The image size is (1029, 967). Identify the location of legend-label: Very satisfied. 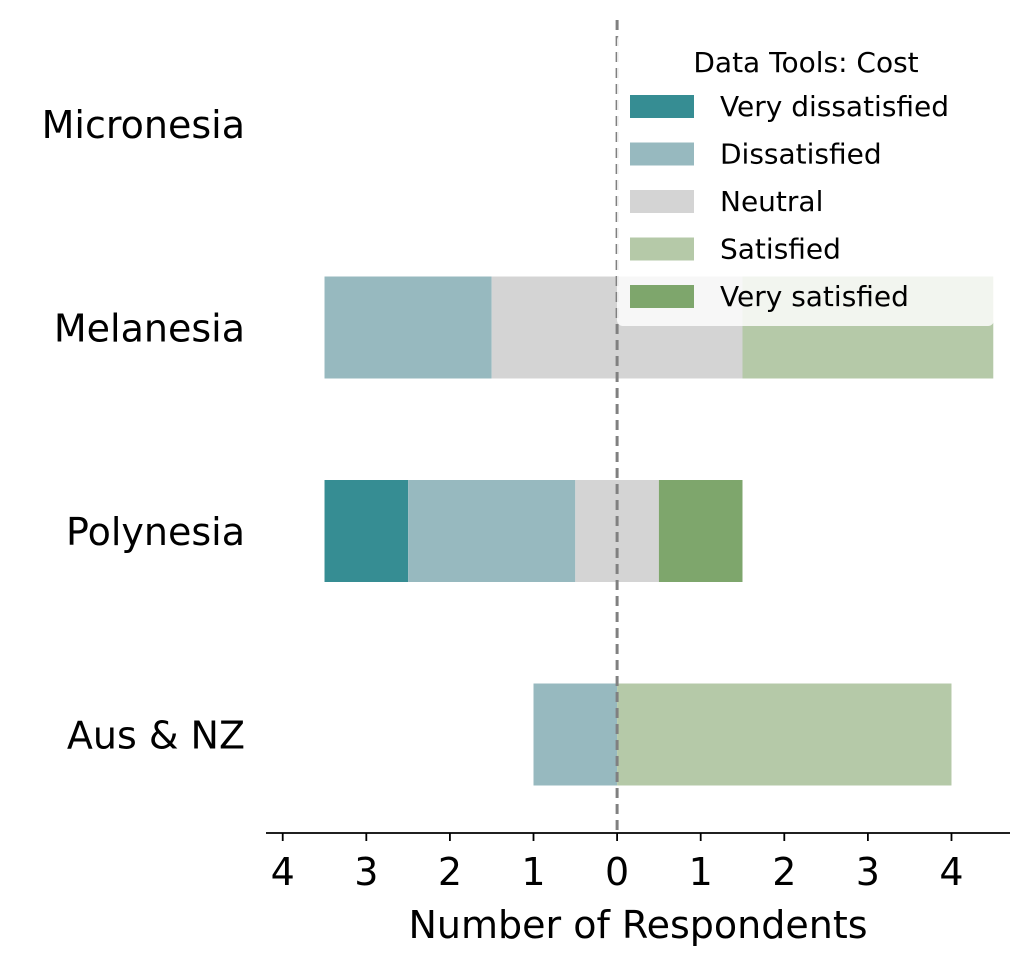
(814, 296).